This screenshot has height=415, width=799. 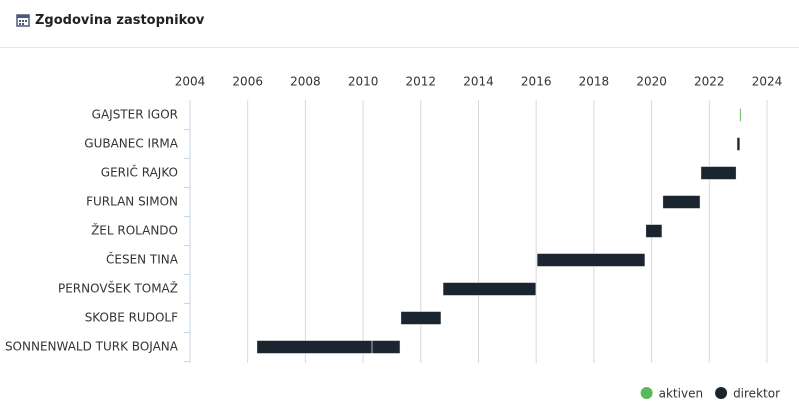 I want to click on title: Zgodovina zastopnikov, so click(x=120, y=20).